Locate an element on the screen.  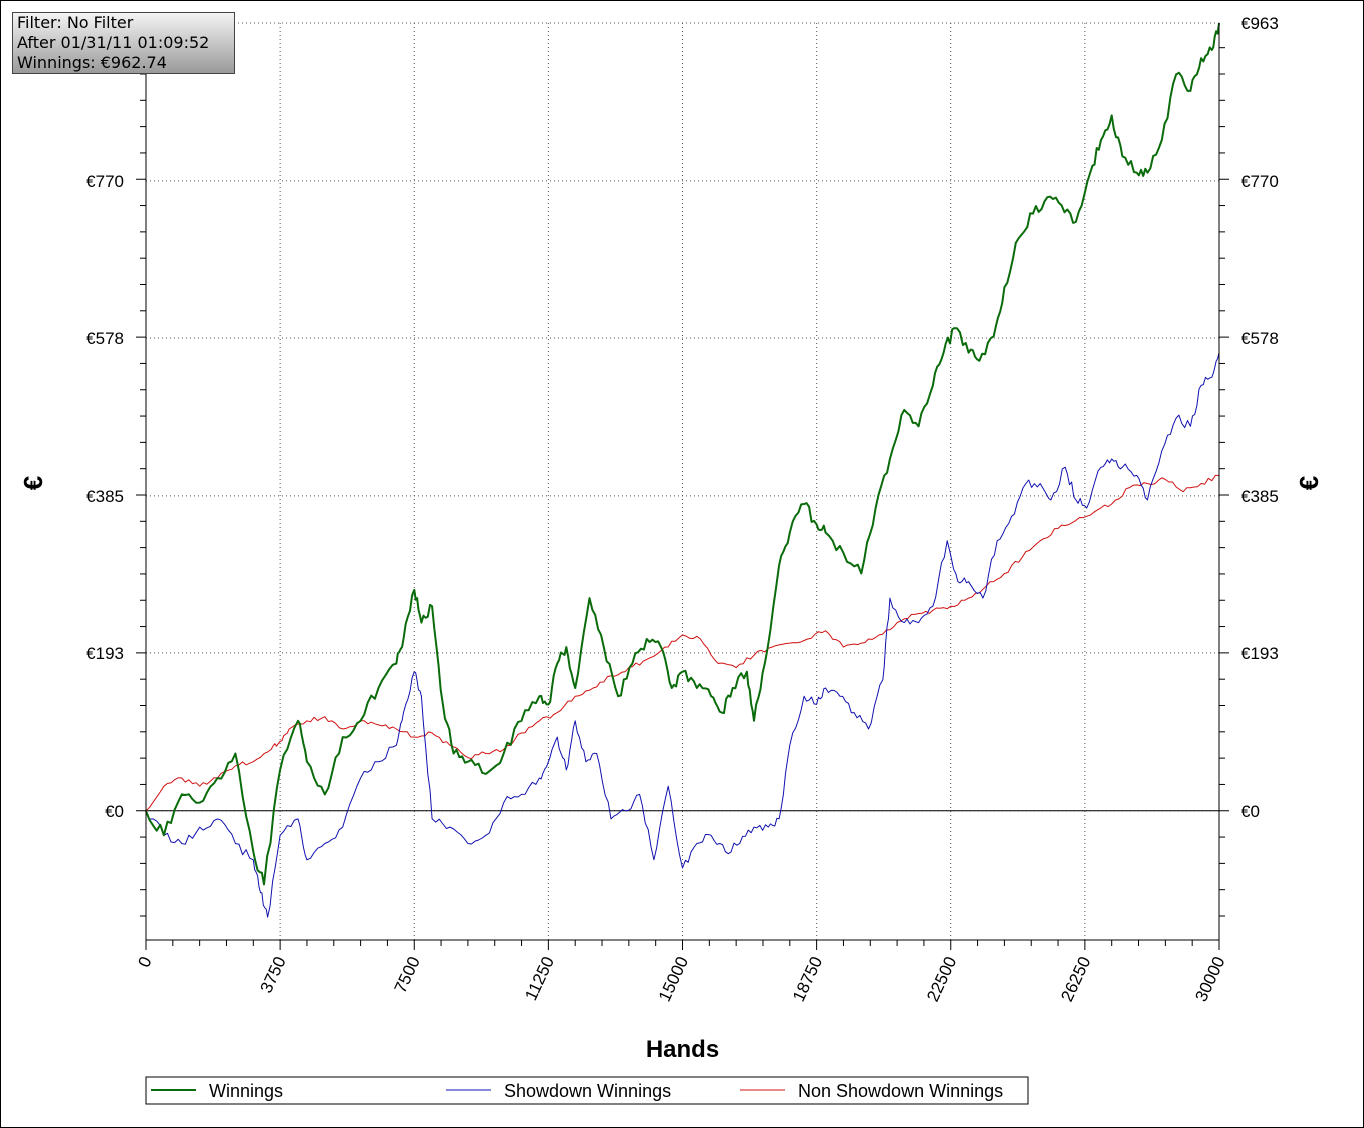
legend-label-1: Showdown Winnings is located at coordinates (587, 1091).